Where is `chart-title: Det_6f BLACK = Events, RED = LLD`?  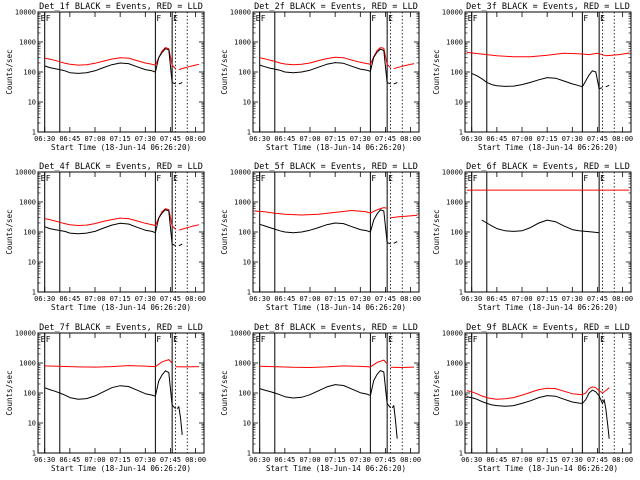 chart-title: Det_6f BLACK = Events, RED = LLD is located at coordinates (548, 167).